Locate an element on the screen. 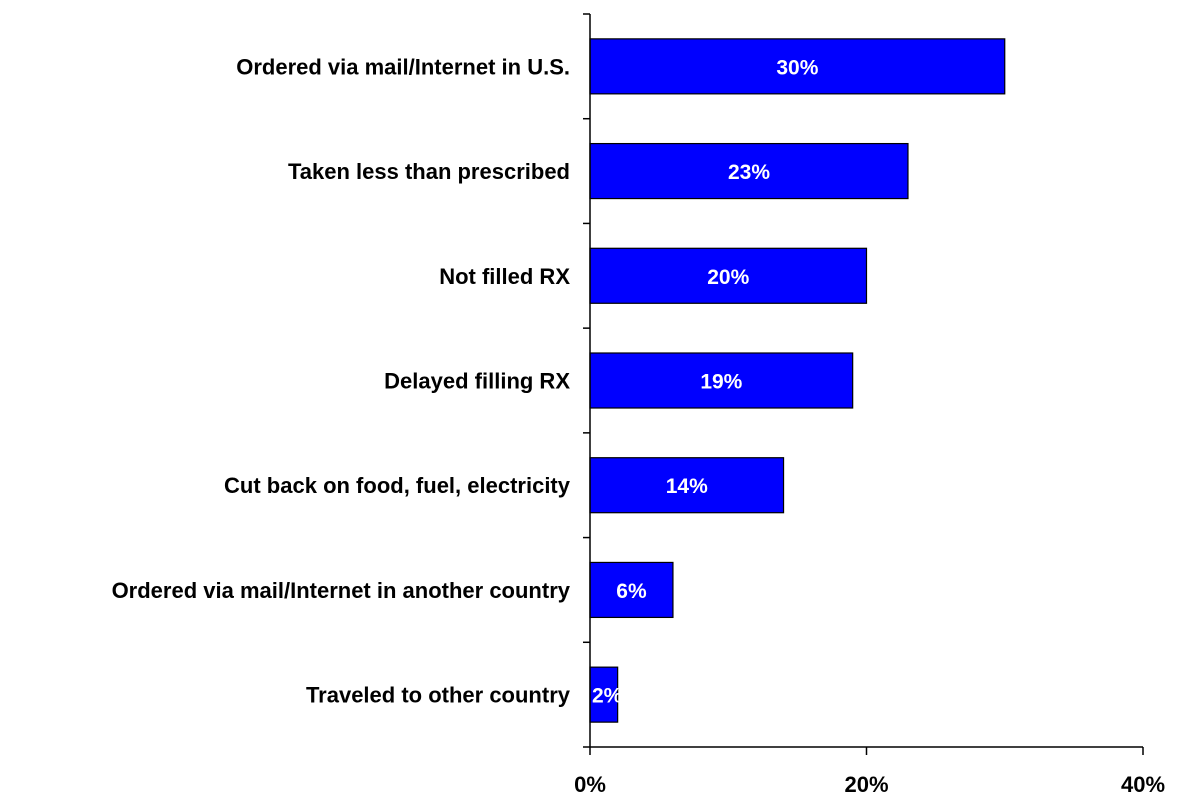 The image size is (1179, 799). data-label: 19% is located at coordinates (721, 382).